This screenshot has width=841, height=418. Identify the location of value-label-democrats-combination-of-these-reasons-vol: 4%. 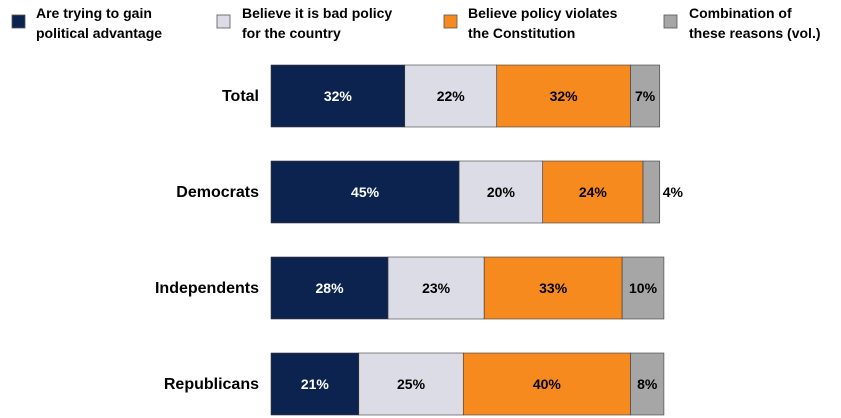
(673, 192).